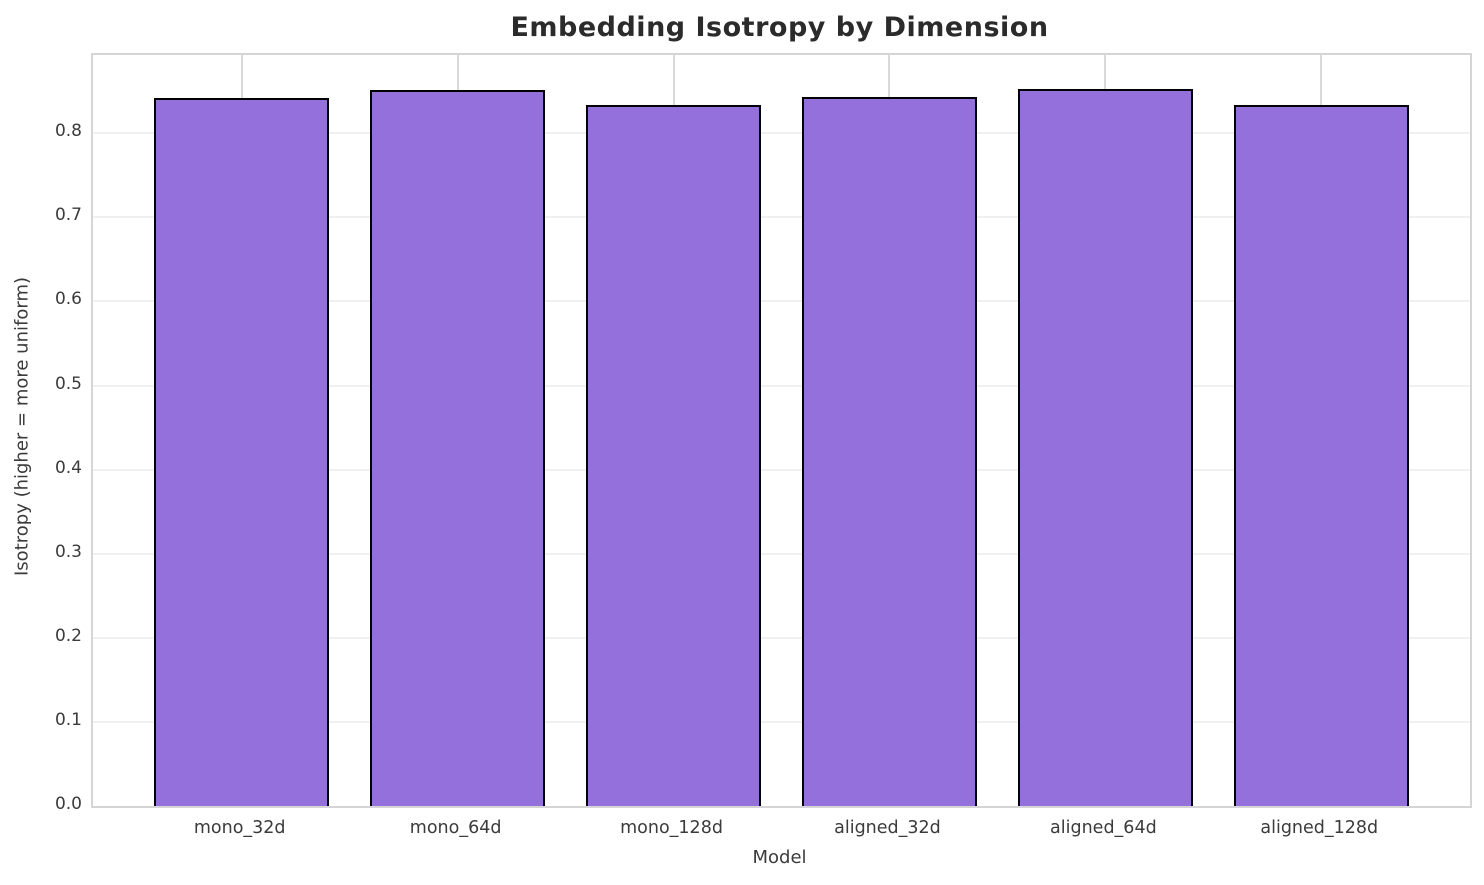 Image resolution: width=1484 pixels, height=885 pixels. Describe the element at coordinates (779, 27) in the screenshot. I see `chart-title: Embedding Isotropy by Dimension` at that location.